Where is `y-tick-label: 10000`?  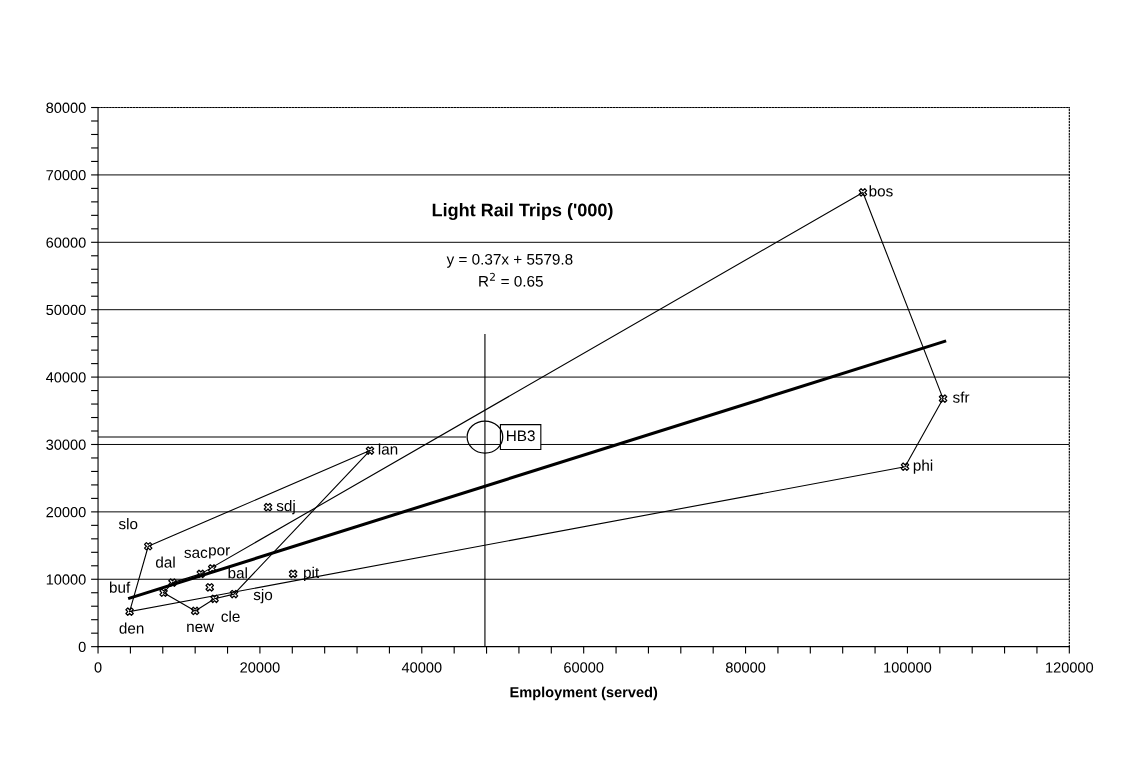 y-tick-label: 10000 is located at coordinates (66, 579).